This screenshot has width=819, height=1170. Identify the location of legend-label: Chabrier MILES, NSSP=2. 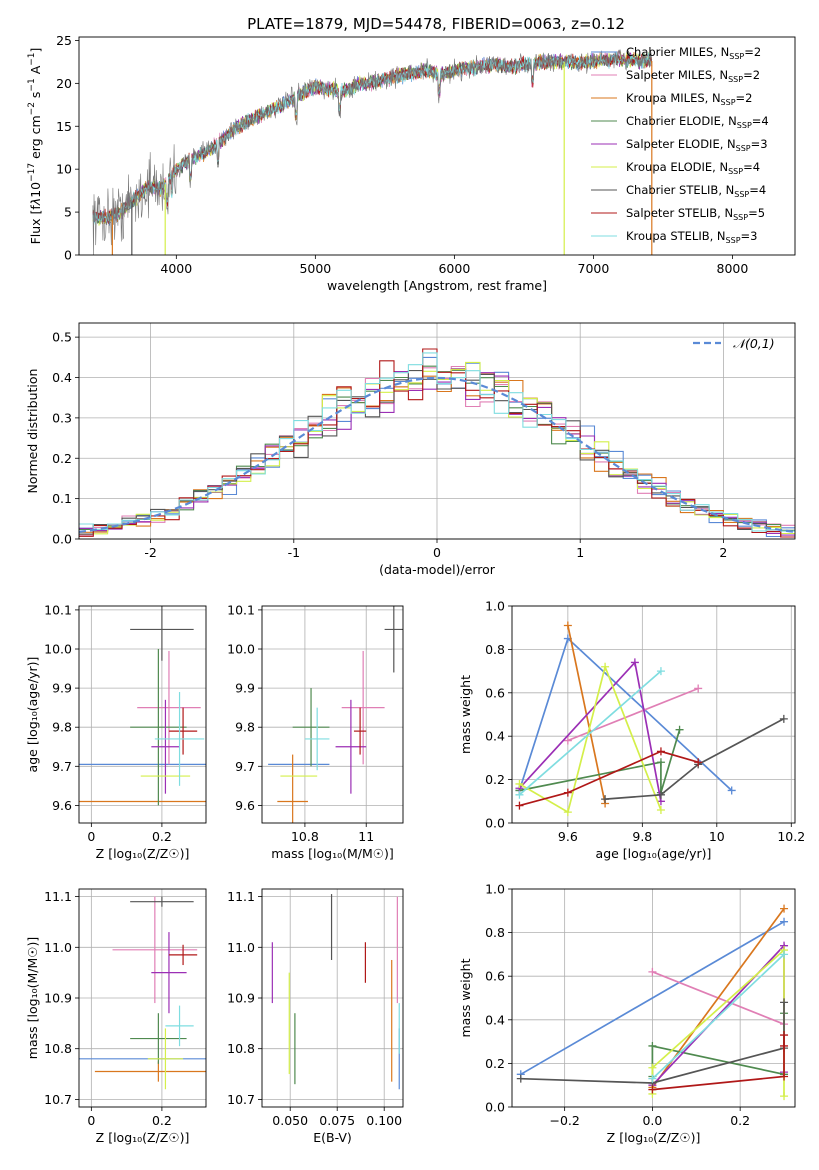
(693, 53).